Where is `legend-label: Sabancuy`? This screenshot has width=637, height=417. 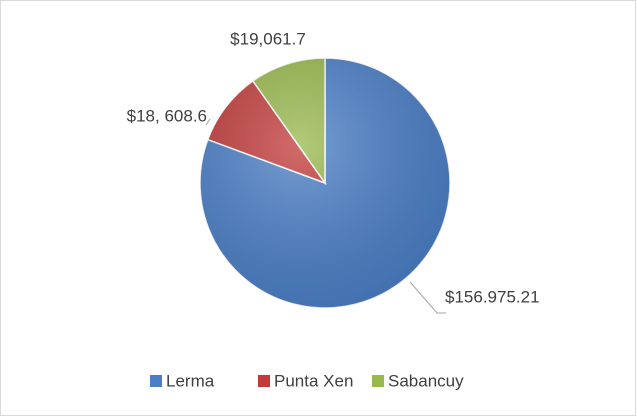
legend-label: Sabancuy is located at coordinates (426, 380).